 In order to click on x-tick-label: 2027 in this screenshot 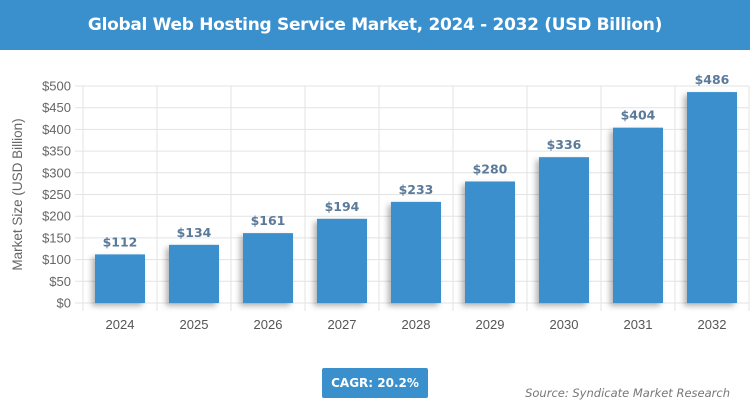, I will do `click(342, 324)`.